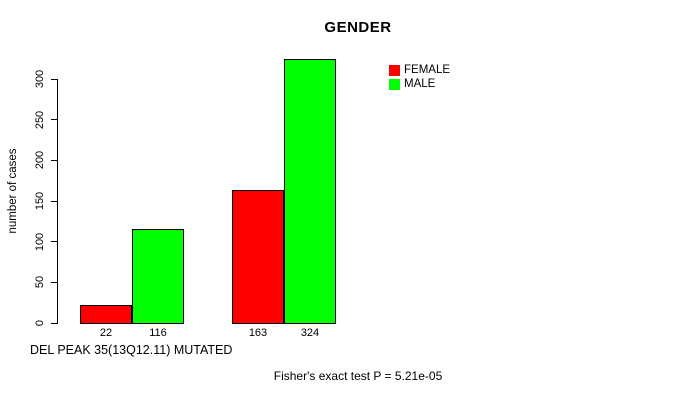  Describe the element at coordinates (40, 119) in the screenshot. I see `y-axis-tick-label: 250` at that location.